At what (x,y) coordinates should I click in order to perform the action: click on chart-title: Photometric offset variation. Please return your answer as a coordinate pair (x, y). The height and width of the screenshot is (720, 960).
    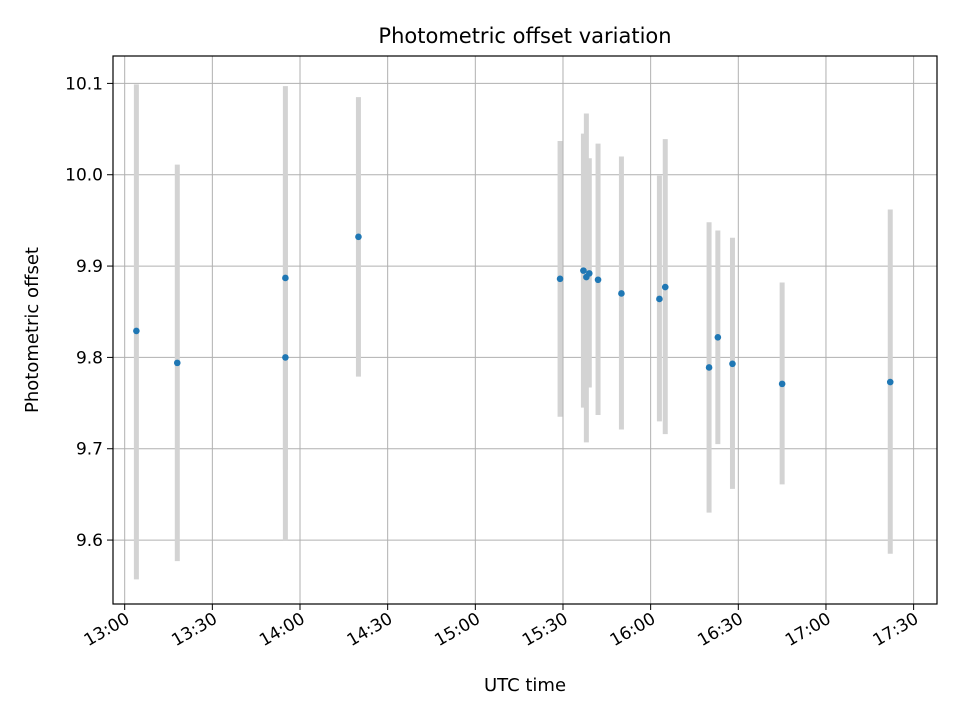
    Looking at the image, I should click on (524, 36).